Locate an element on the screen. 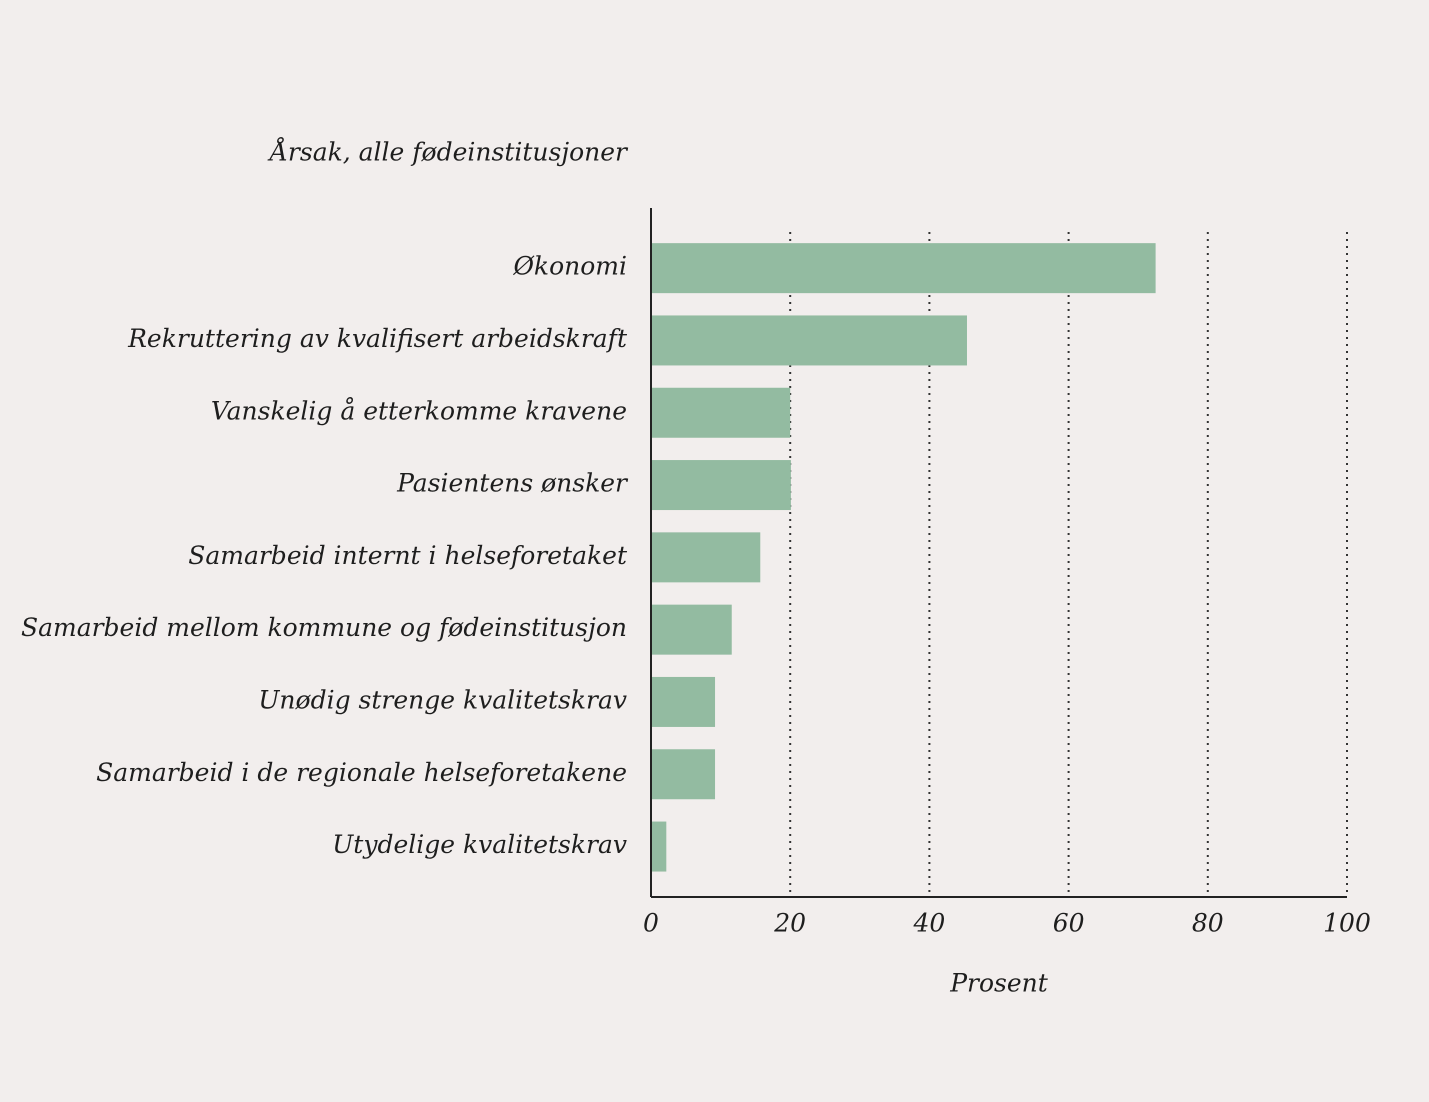 Image resolution: width=1429 pixels, height=1102 pixels. y-tick-label: Utydelige kvalitetskrav is located at coordinates (479, 844).